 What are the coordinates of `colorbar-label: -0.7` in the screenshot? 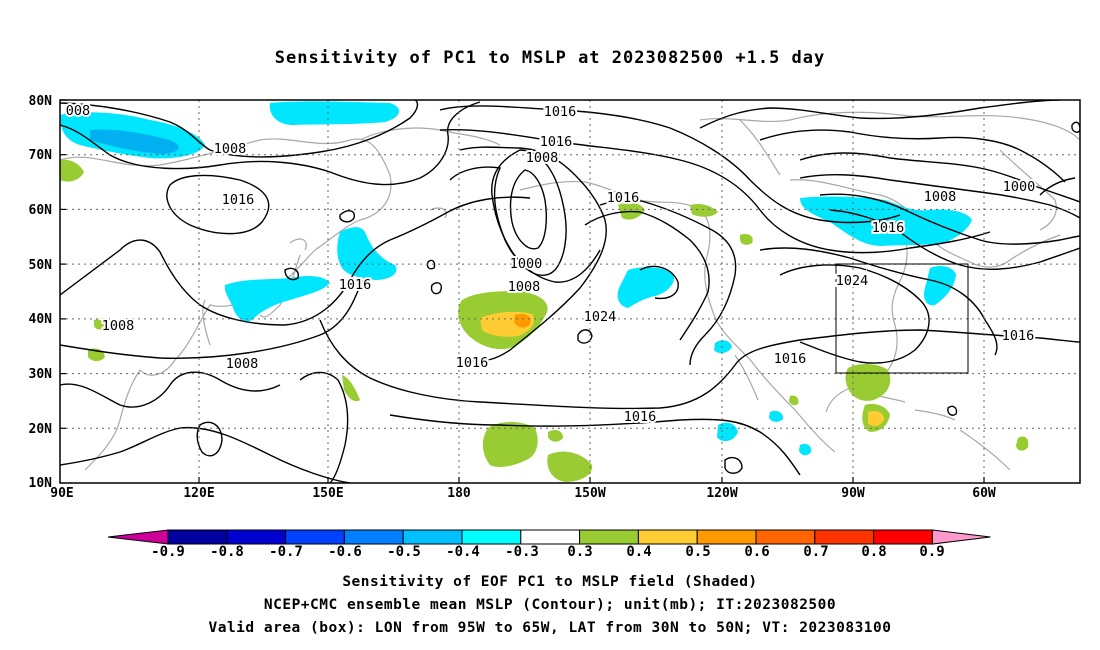 It's located at (286, 552).